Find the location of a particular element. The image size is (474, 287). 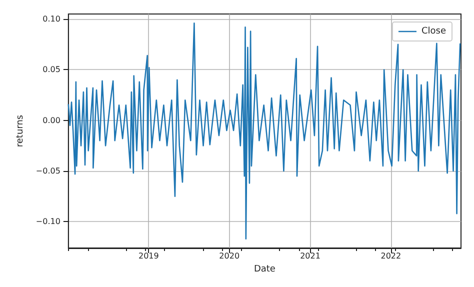

legend-label: Close is located at coordinates (433, 31).